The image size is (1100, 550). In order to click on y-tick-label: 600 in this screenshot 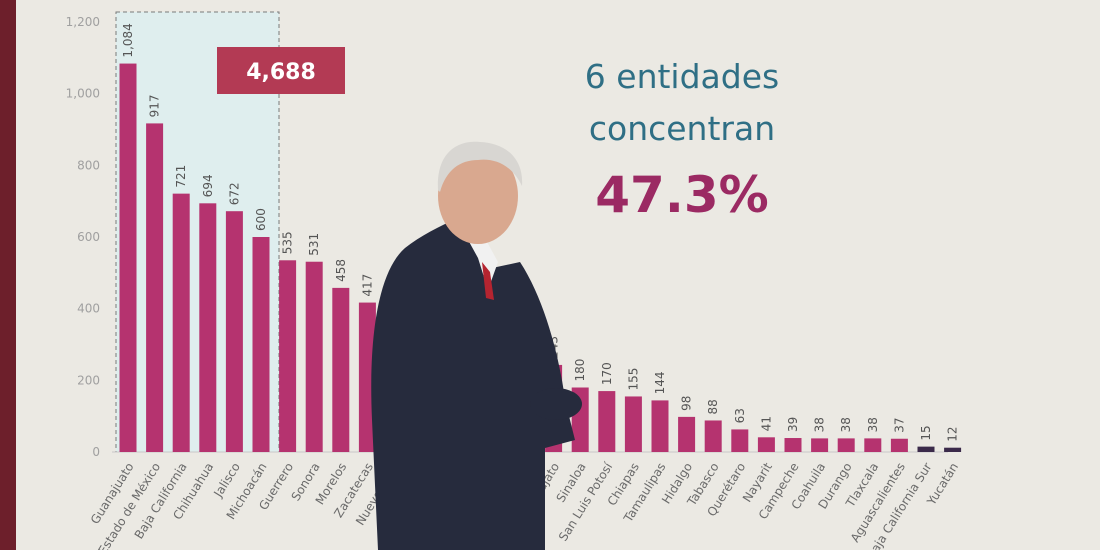, I will do `click(88, 237)`.